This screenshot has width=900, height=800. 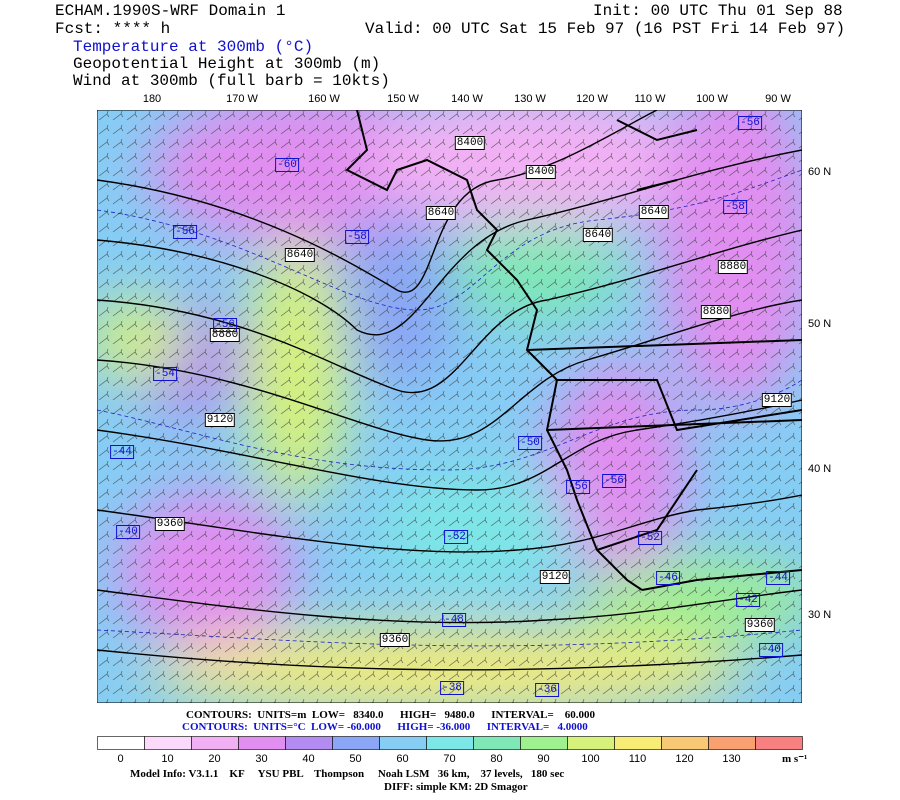 What do you see at coordinates (684, 759) in the screenshot?
I see `colorbar-tick-label: 120` at bounding box center [684, 759].